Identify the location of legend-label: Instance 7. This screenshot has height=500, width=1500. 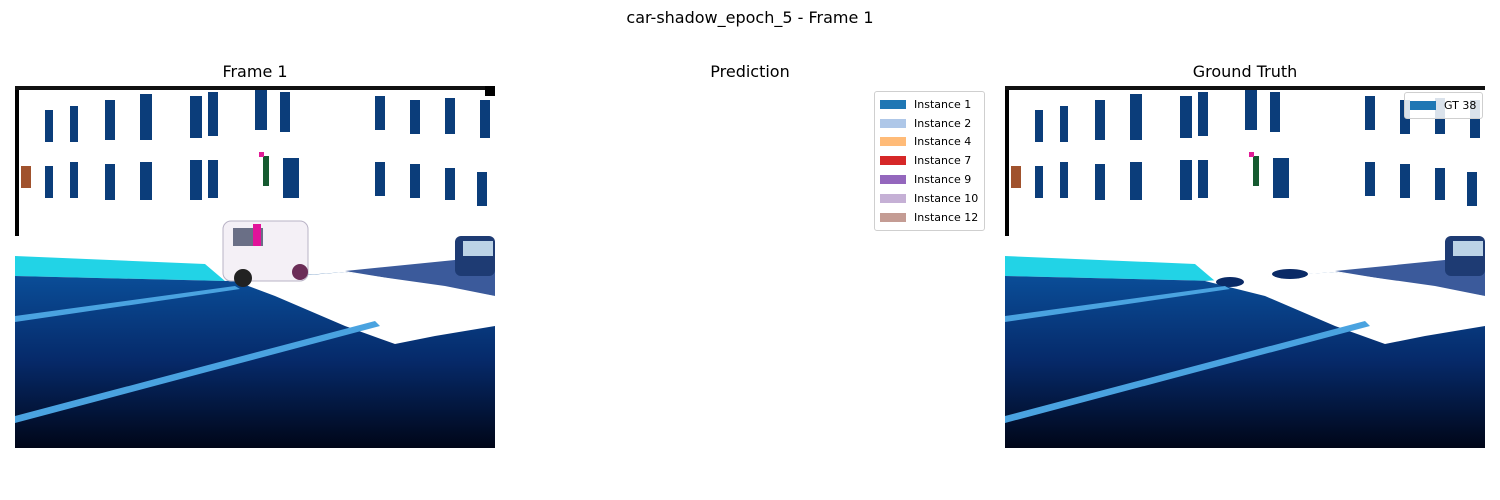
(943, 161).